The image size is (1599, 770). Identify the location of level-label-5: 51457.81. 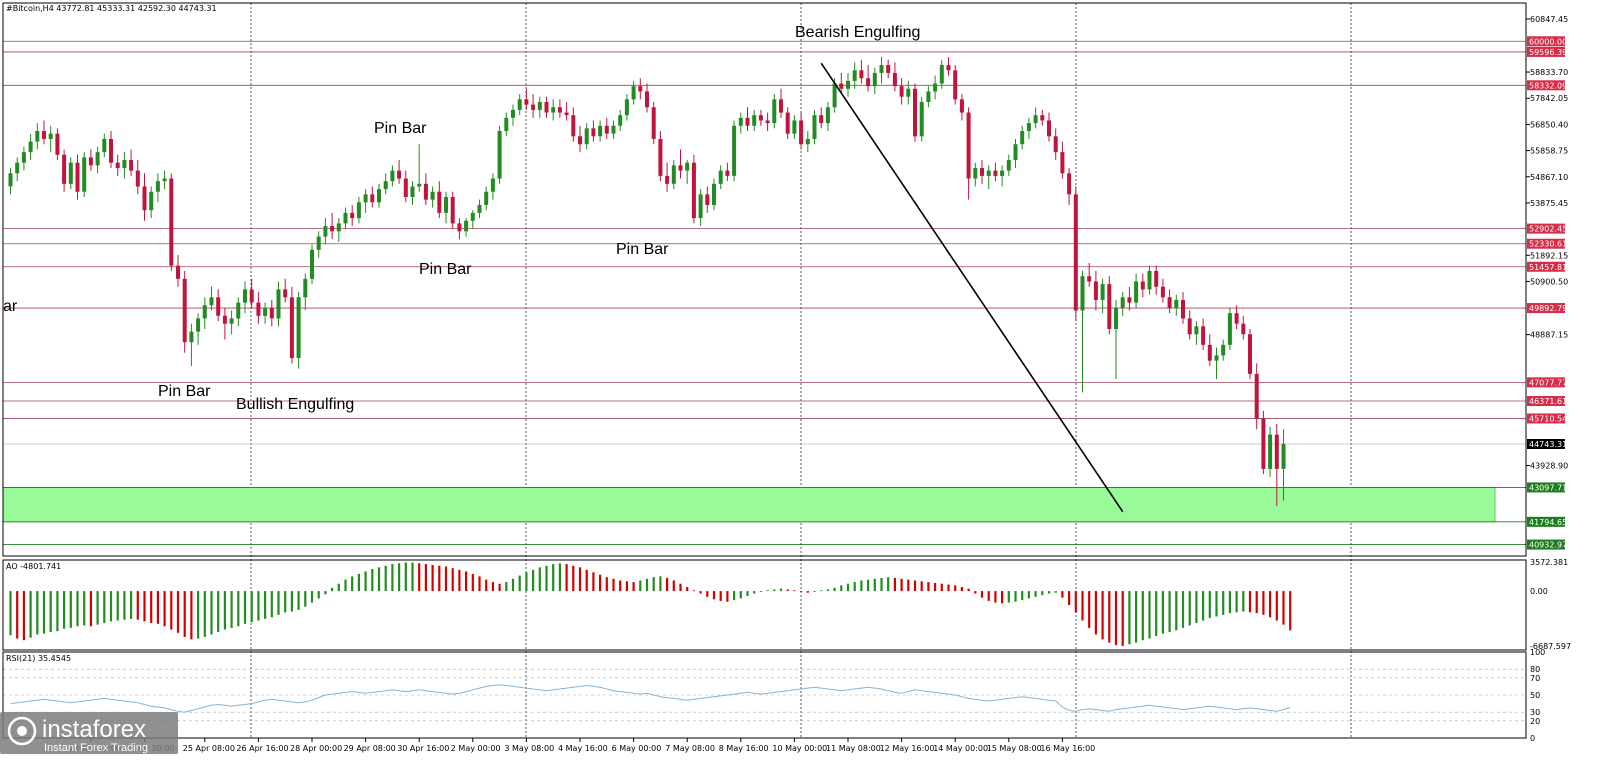
(1548, 267).